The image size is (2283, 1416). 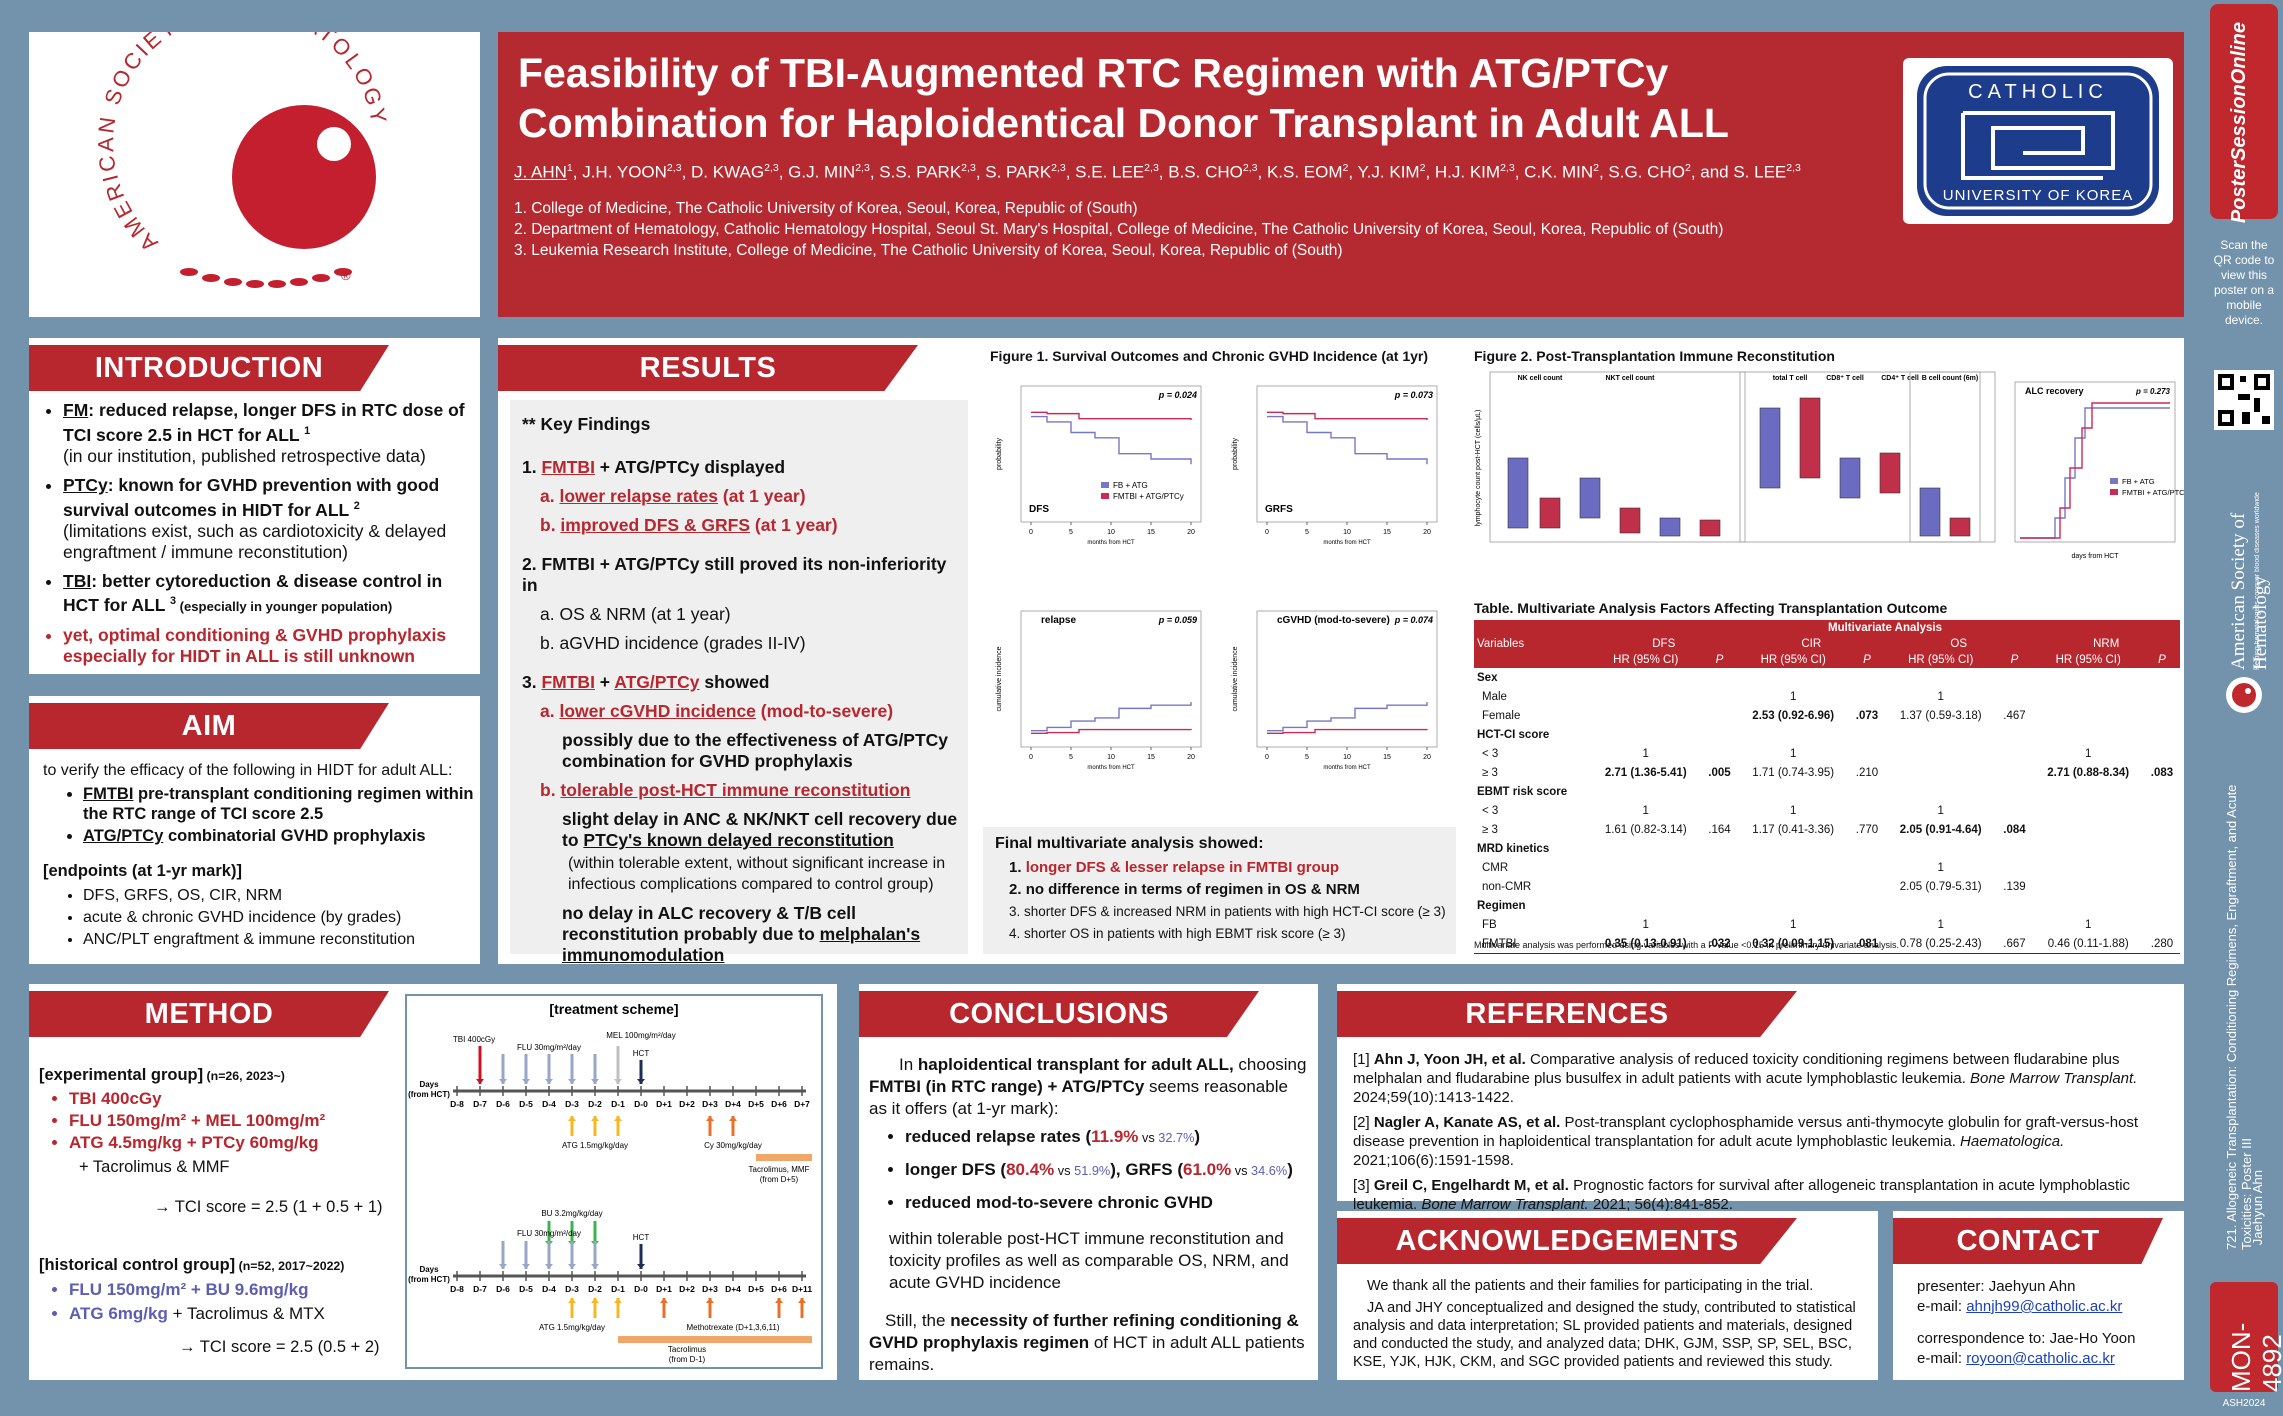 I want to click on drug-label: BU 3.2mg/kg/day, so click(x=571, y=1213).